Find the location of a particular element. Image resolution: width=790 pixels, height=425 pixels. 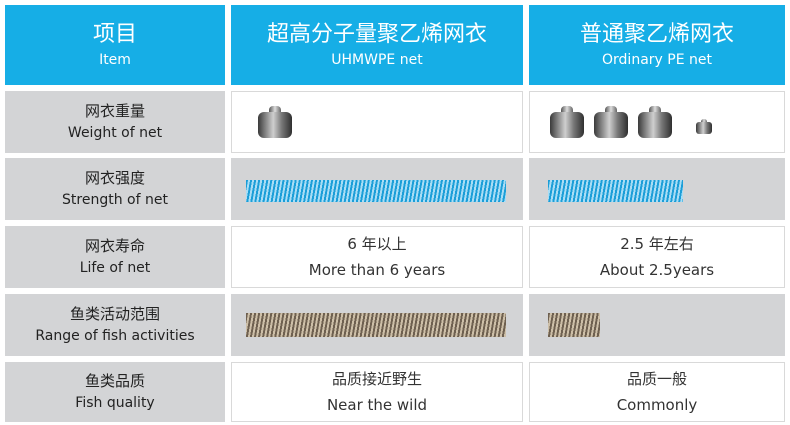

weight-ordinary-icons is located at coordinates (636, 122).